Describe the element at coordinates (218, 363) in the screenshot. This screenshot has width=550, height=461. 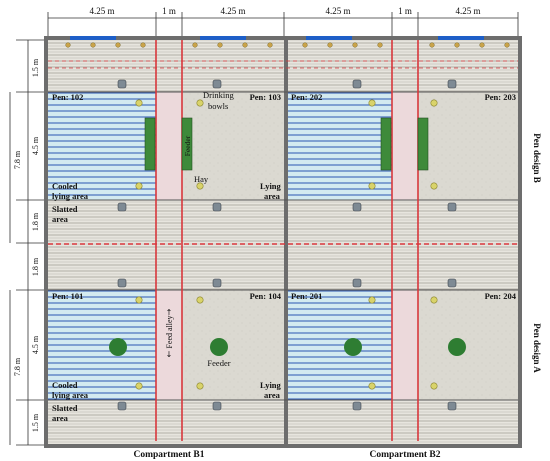
I see `feeder-bottom-label: Feeder` at that location.